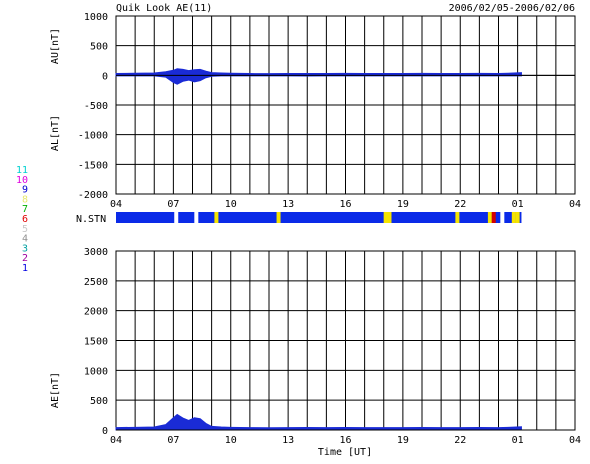 The height and width of the screenshot is (464, 590). I want to click on station-count-bar, so click(319, 217).